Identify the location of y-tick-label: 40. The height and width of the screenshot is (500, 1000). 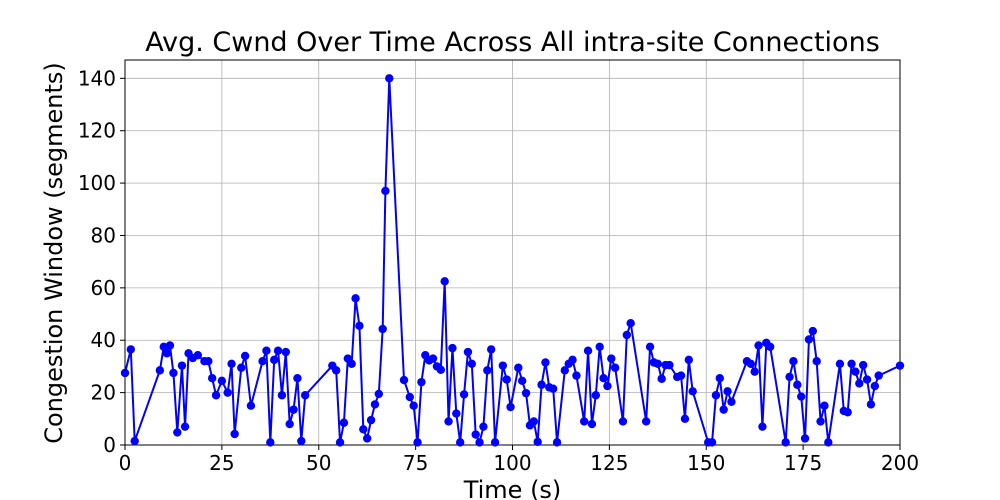
(103, 340).